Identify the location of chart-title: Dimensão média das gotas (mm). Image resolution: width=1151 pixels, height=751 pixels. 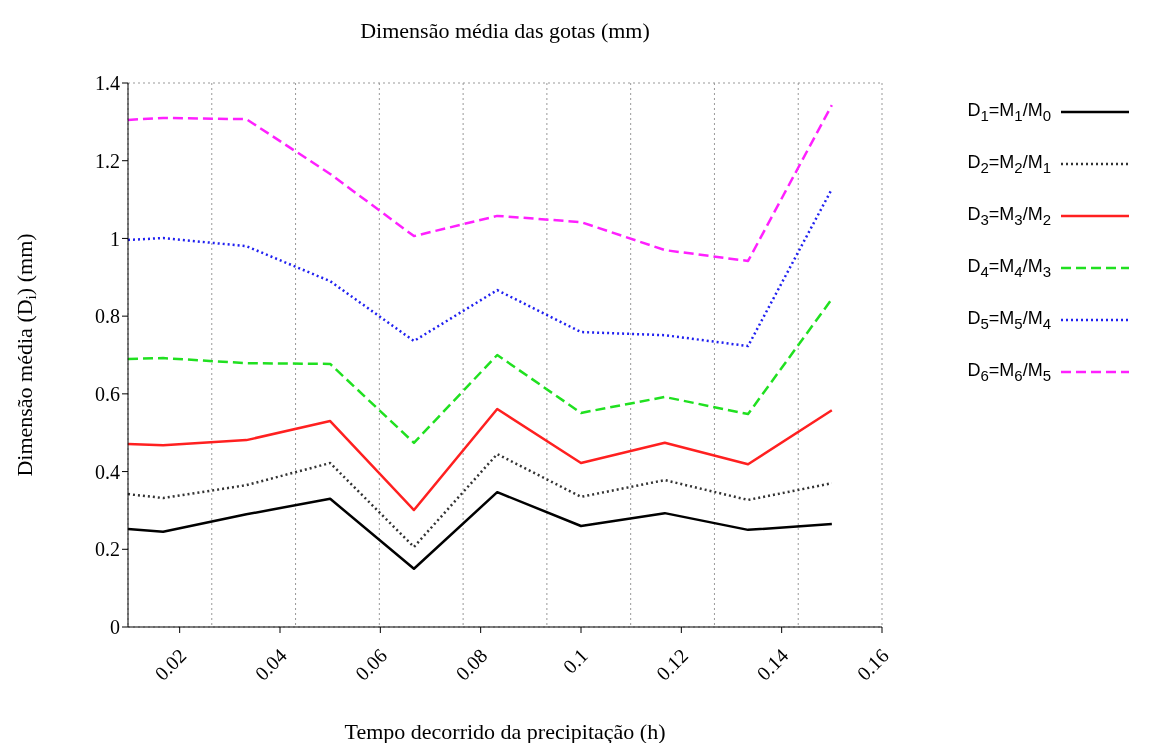
(505, 30).